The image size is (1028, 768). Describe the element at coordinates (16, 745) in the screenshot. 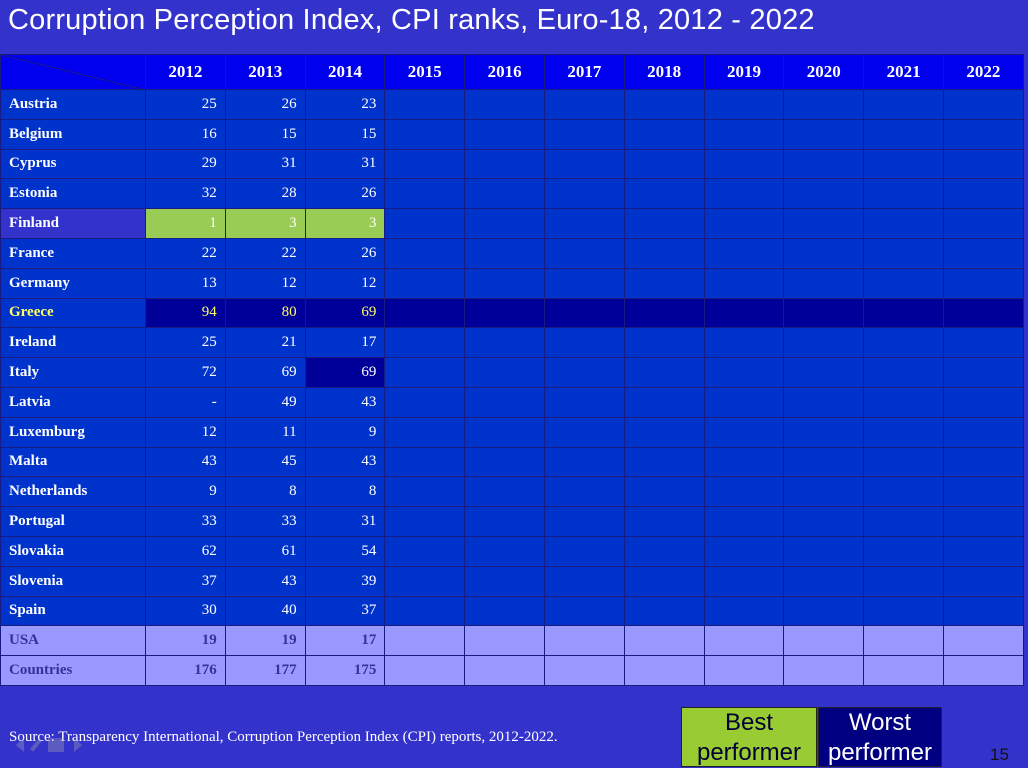

I see `back-arrow-icon` at that location.